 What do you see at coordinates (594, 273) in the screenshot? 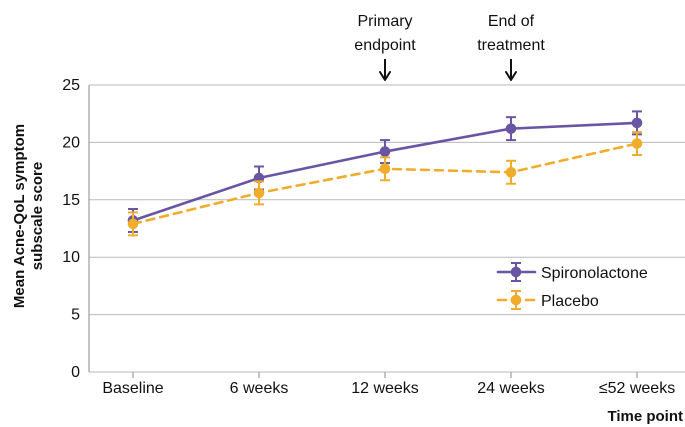
I see `legend-label: Spironolactone` at bounding box center [594, 273].